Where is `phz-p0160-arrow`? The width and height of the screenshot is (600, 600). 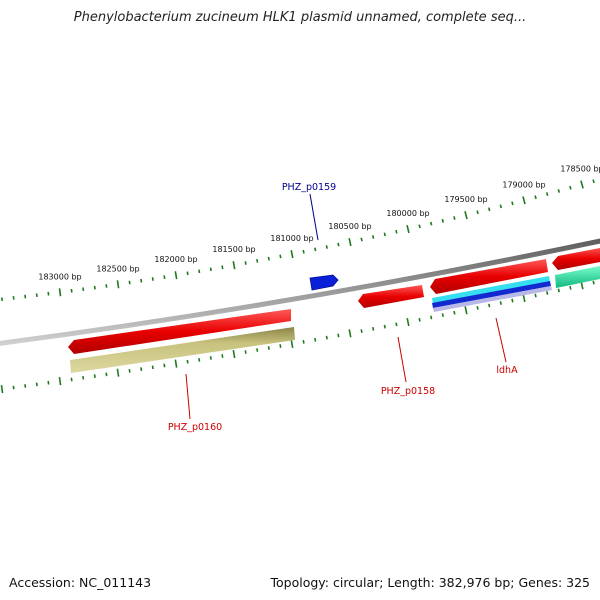
phz-p0160-arrow is located at coordinates (179, 331).